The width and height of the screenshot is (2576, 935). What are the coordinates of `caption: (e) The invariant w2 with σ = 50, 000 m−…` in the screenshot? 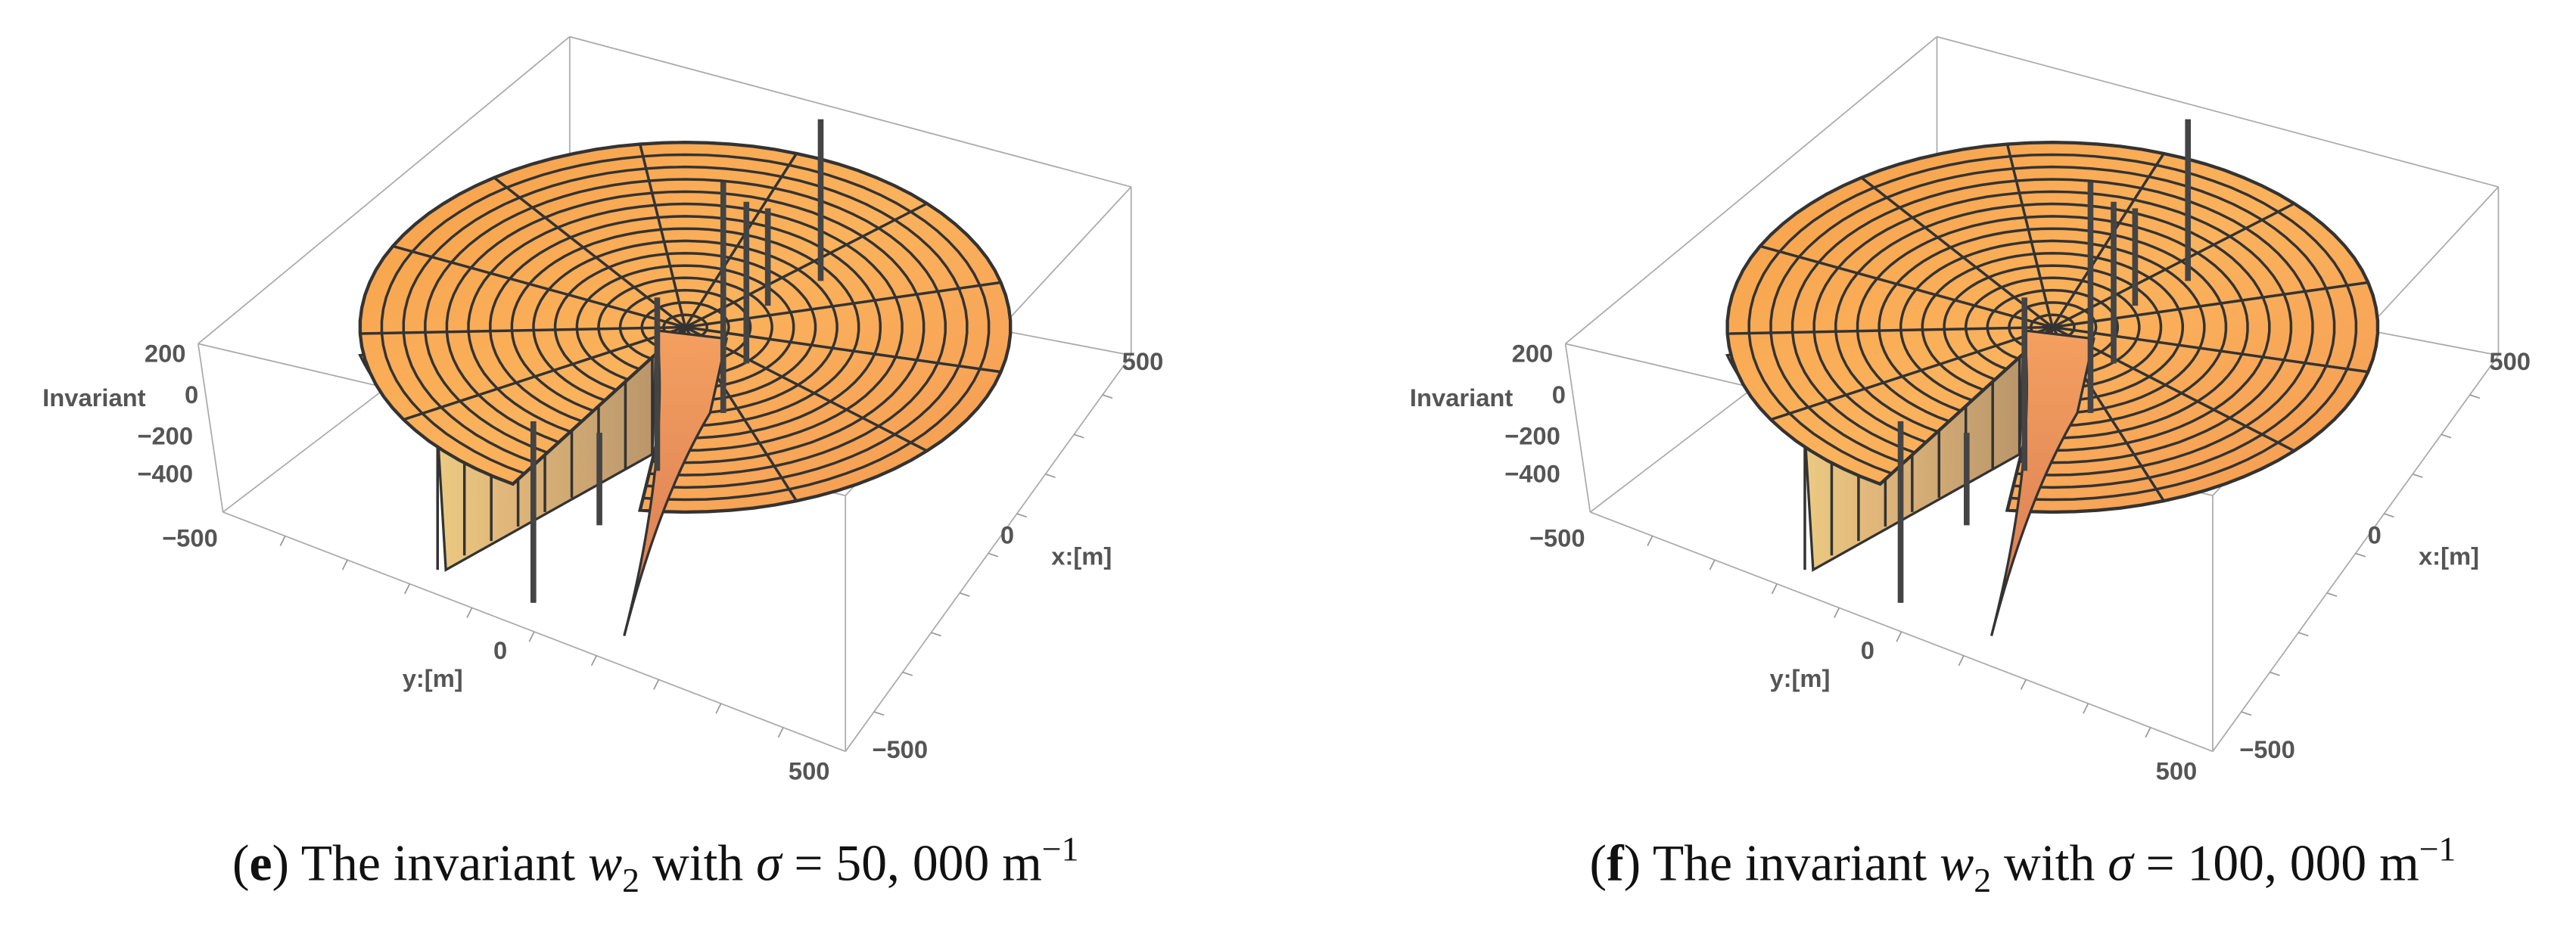 It's located at (655, 864).